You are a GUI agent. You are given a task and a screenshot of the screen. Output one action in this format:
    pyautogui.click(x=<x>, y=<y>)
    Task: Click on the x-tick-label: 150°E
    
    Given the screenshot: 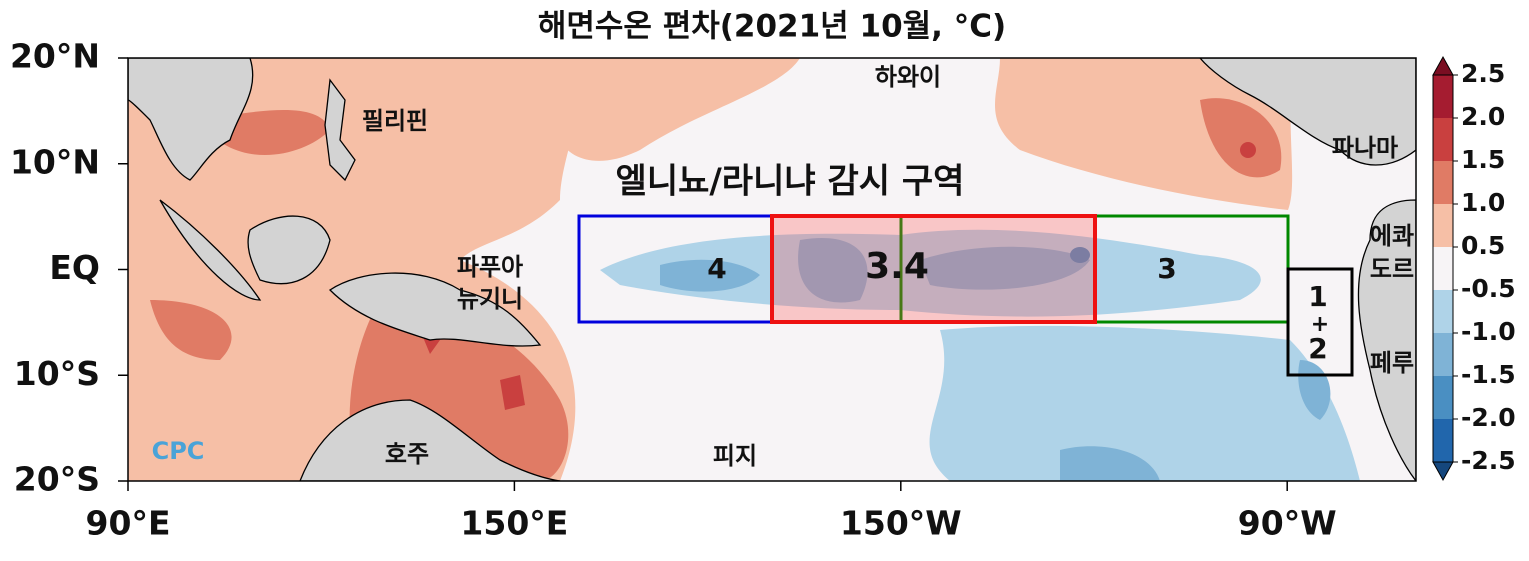 What is the action you would take?
    pyautogui.click(x=514, y=523)
    